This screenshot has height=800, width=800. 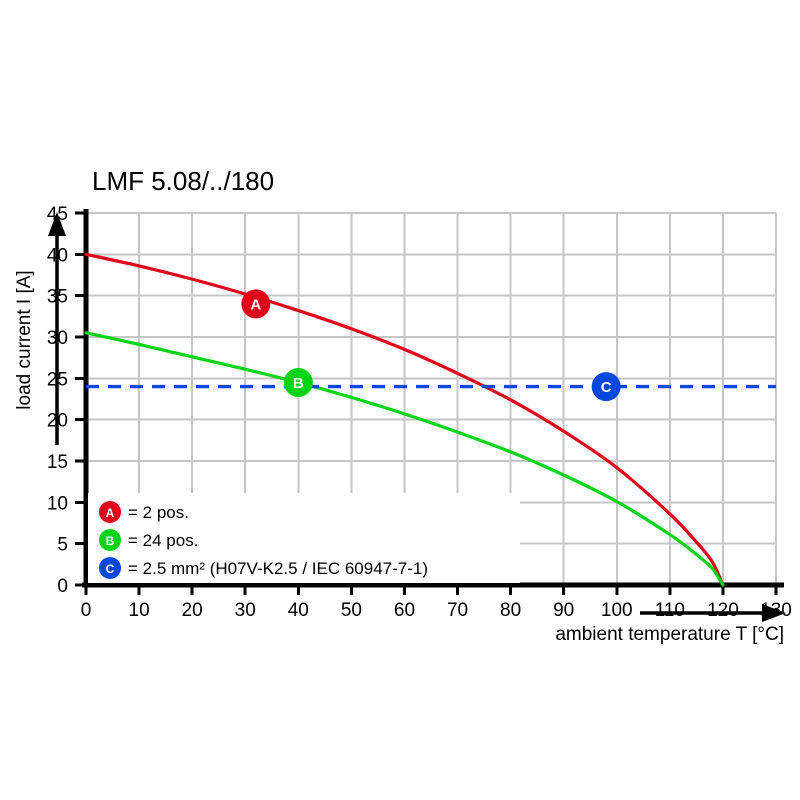 I want to click on x-axis-label: ambient temperature T [°C], so click(x=669, y=634).